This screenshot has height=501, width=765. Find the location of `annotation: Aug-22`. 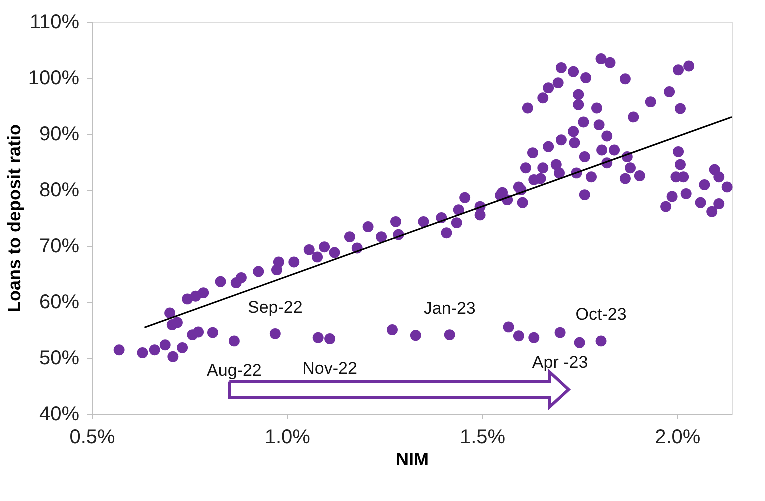

annotation: Aug-22 is located at coordinates (234, 370).